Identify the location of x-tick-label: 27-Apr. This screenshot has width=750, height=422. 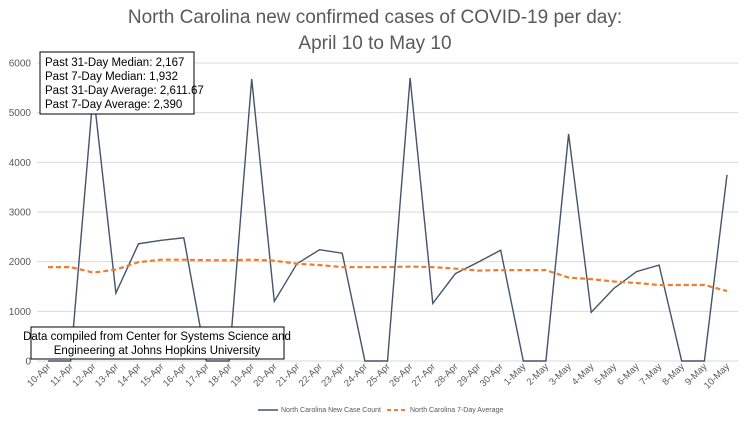
(424, 375).